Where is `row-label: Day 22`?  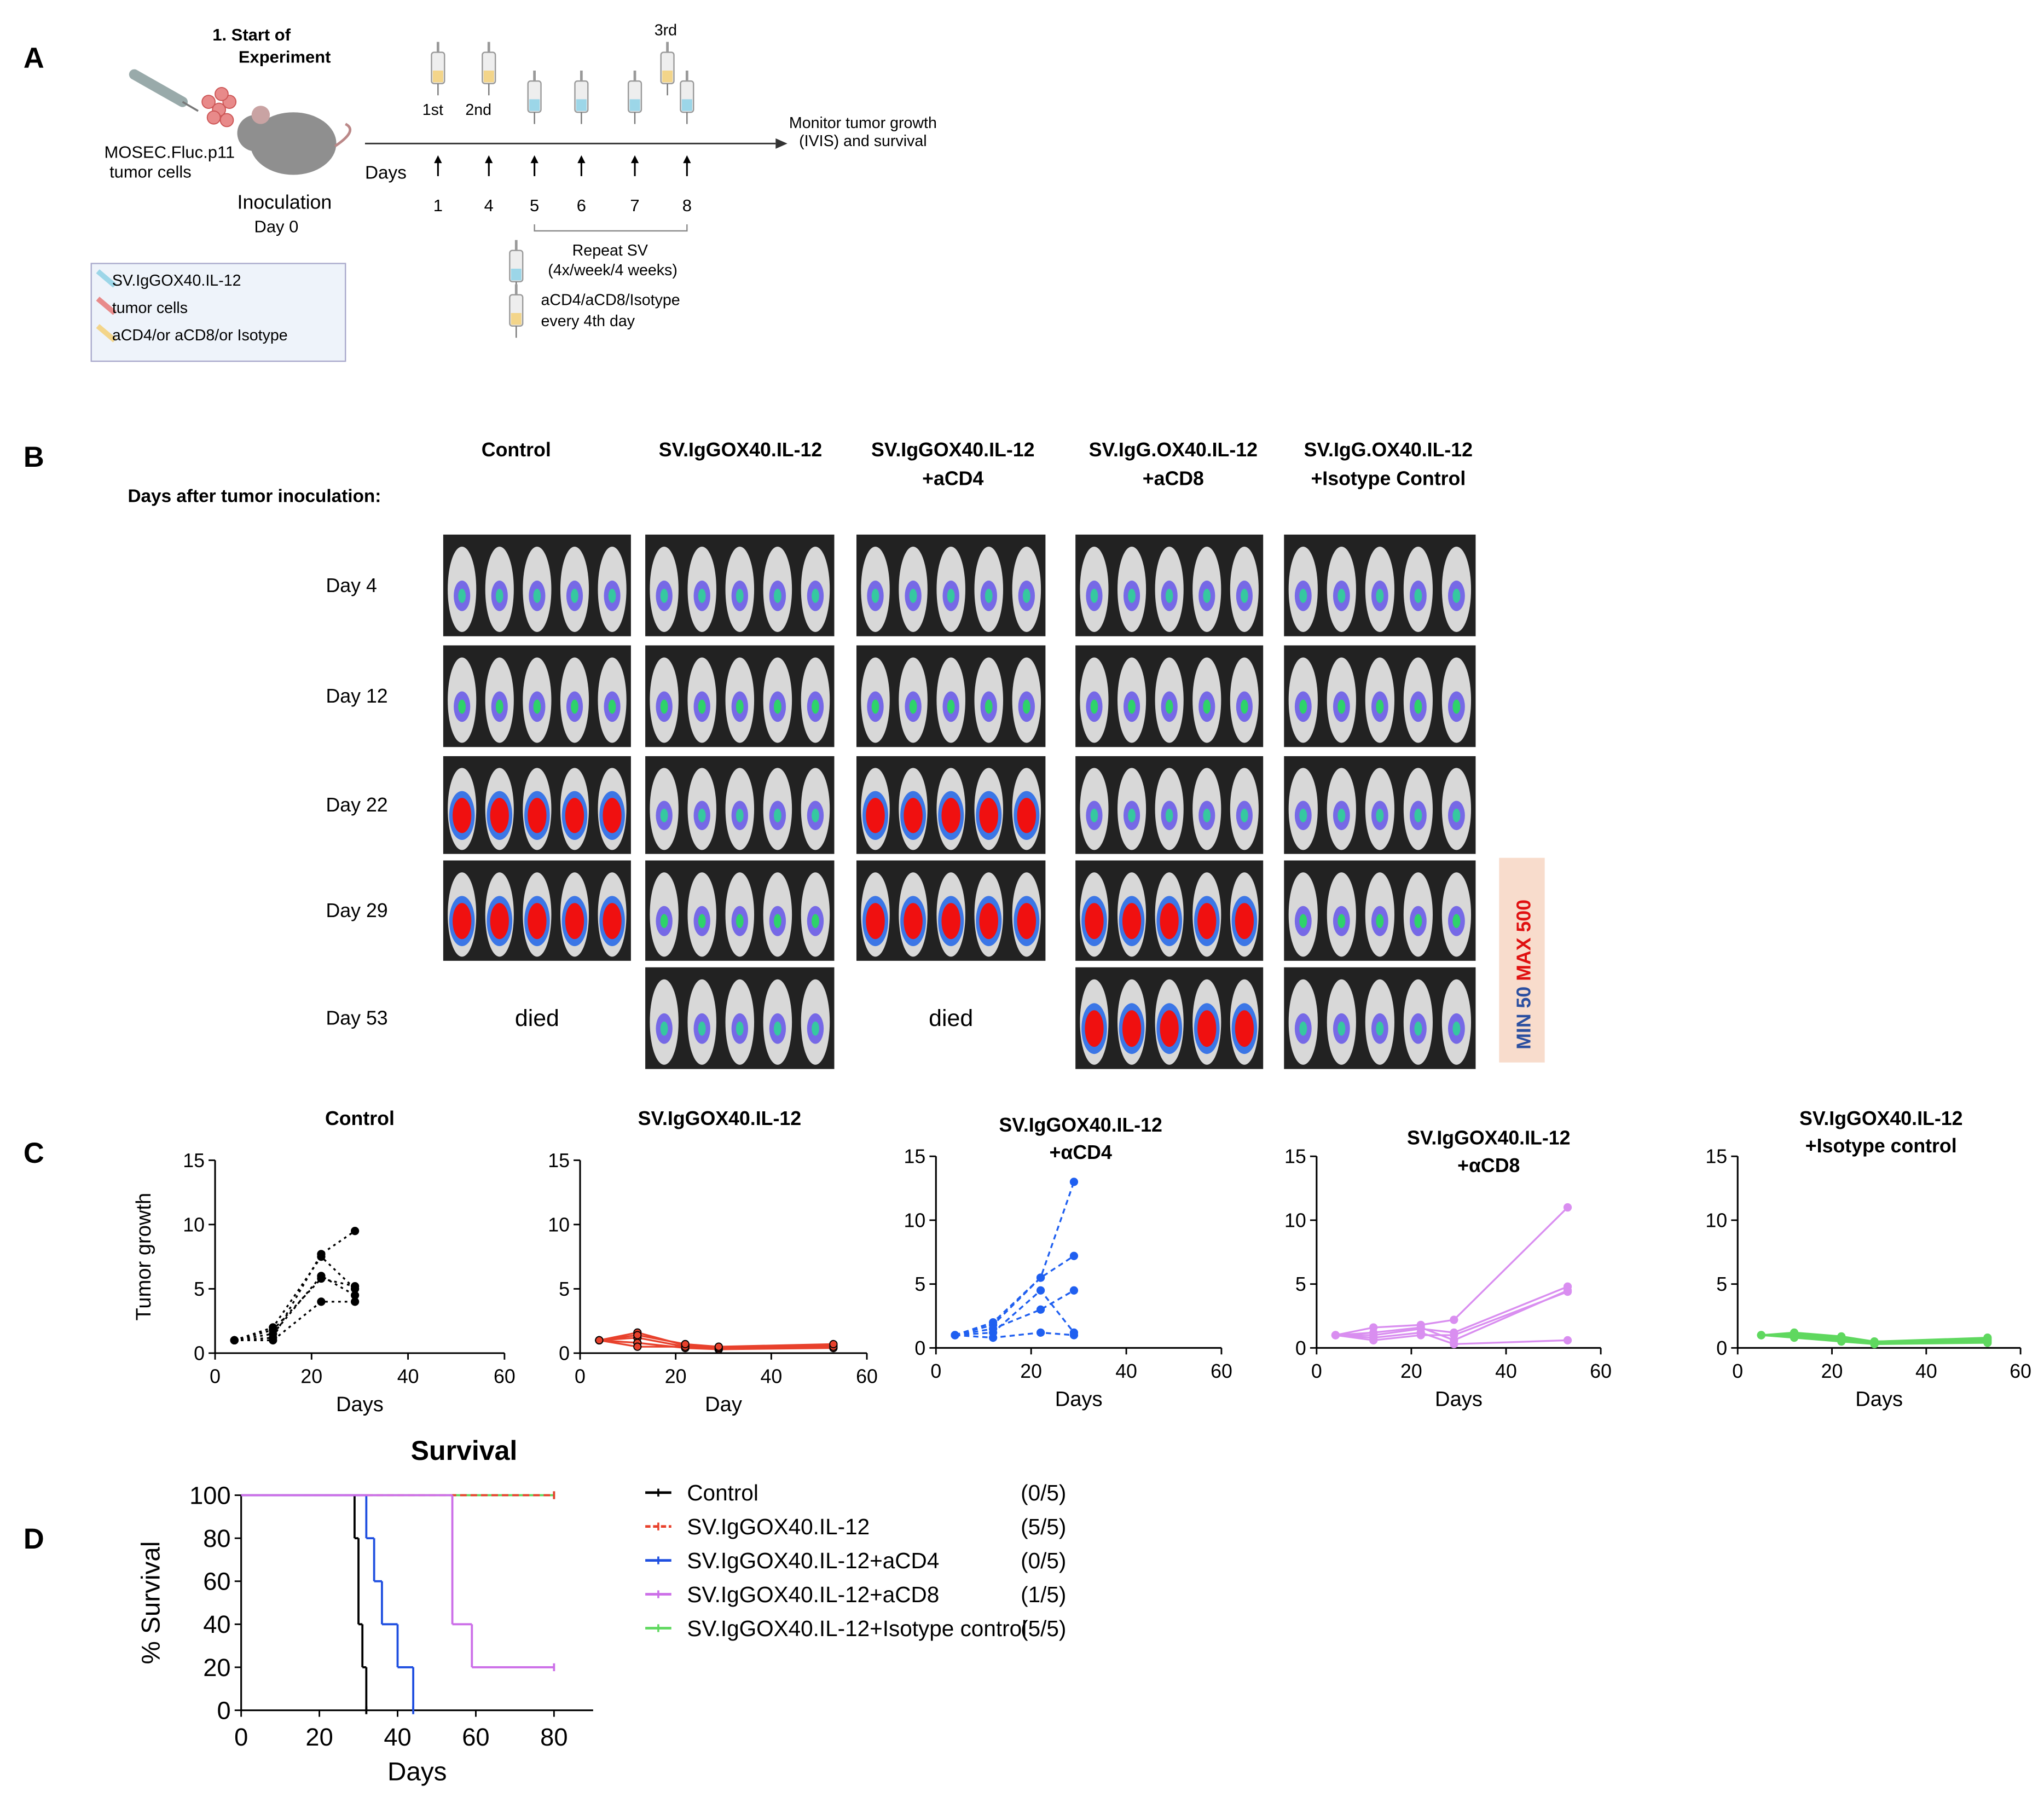 row-label: Day 22 is located at coordinates (357, 805).